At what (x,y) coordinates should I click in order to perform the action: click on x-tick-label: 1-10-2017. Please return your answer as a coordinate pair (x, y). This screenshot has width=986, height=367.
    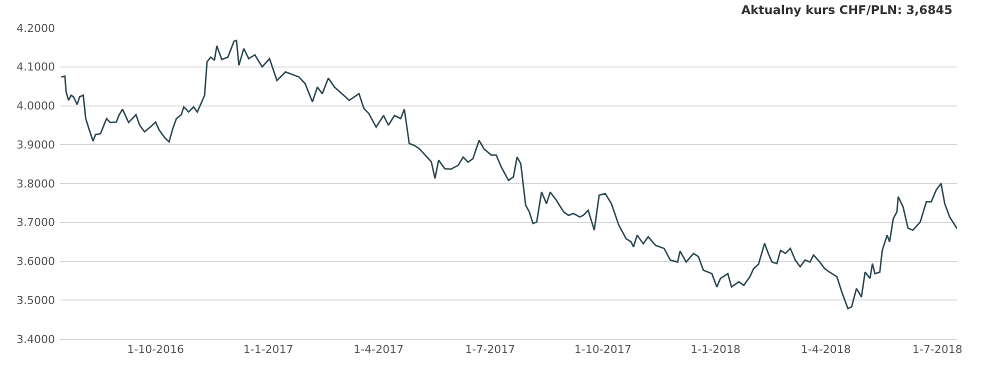
    Looking at the image, I should click on (603, 349).